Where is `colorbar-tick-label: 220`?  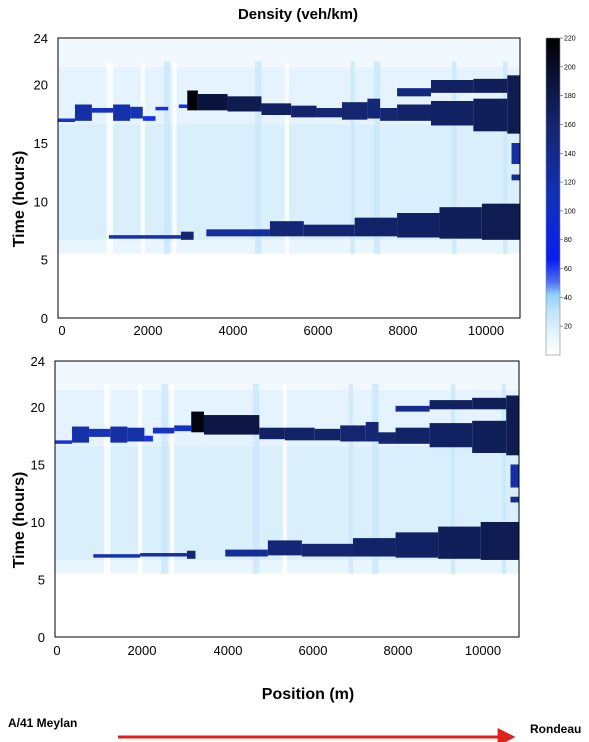 colorbar-tick-label: 220 is located at coordinates (570, 39).